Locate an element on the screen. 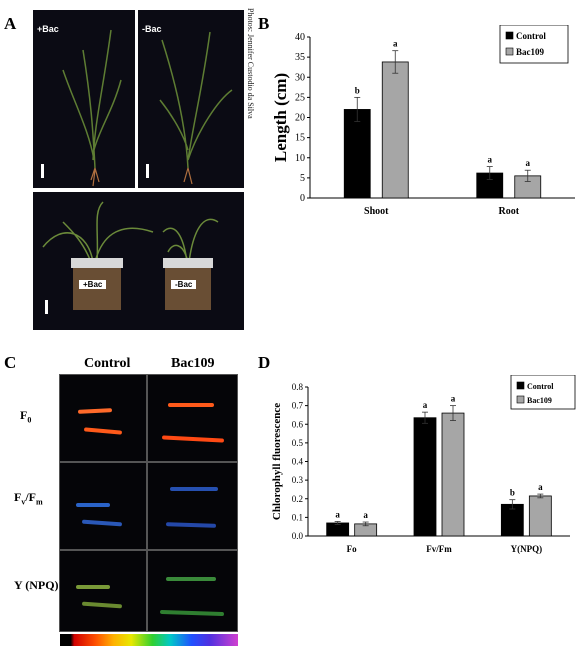  fluorescence-control-fv-fm is located at coordinates (103, 506).